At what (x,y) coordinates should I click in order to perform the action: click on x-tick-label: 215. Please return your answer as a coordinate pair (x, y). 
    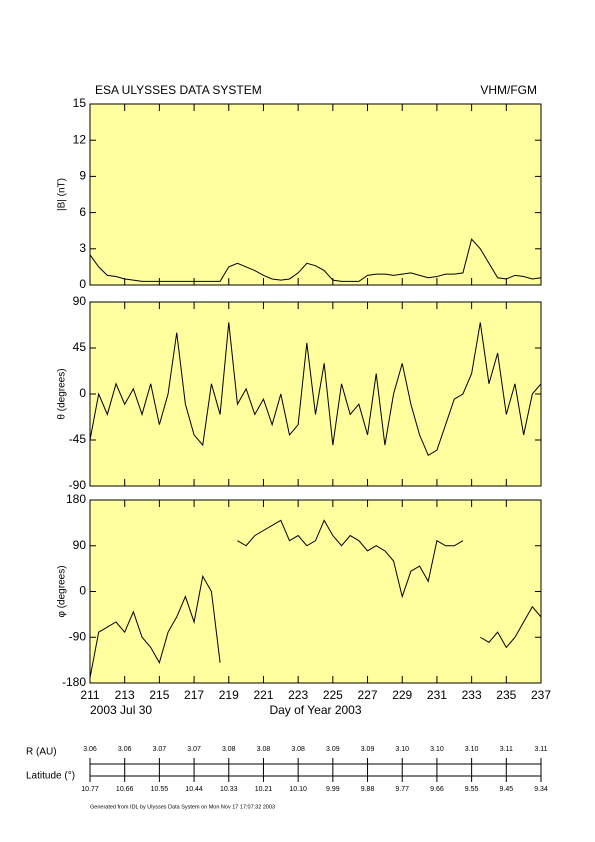
    Looking at the image, I should click on (159, 695).